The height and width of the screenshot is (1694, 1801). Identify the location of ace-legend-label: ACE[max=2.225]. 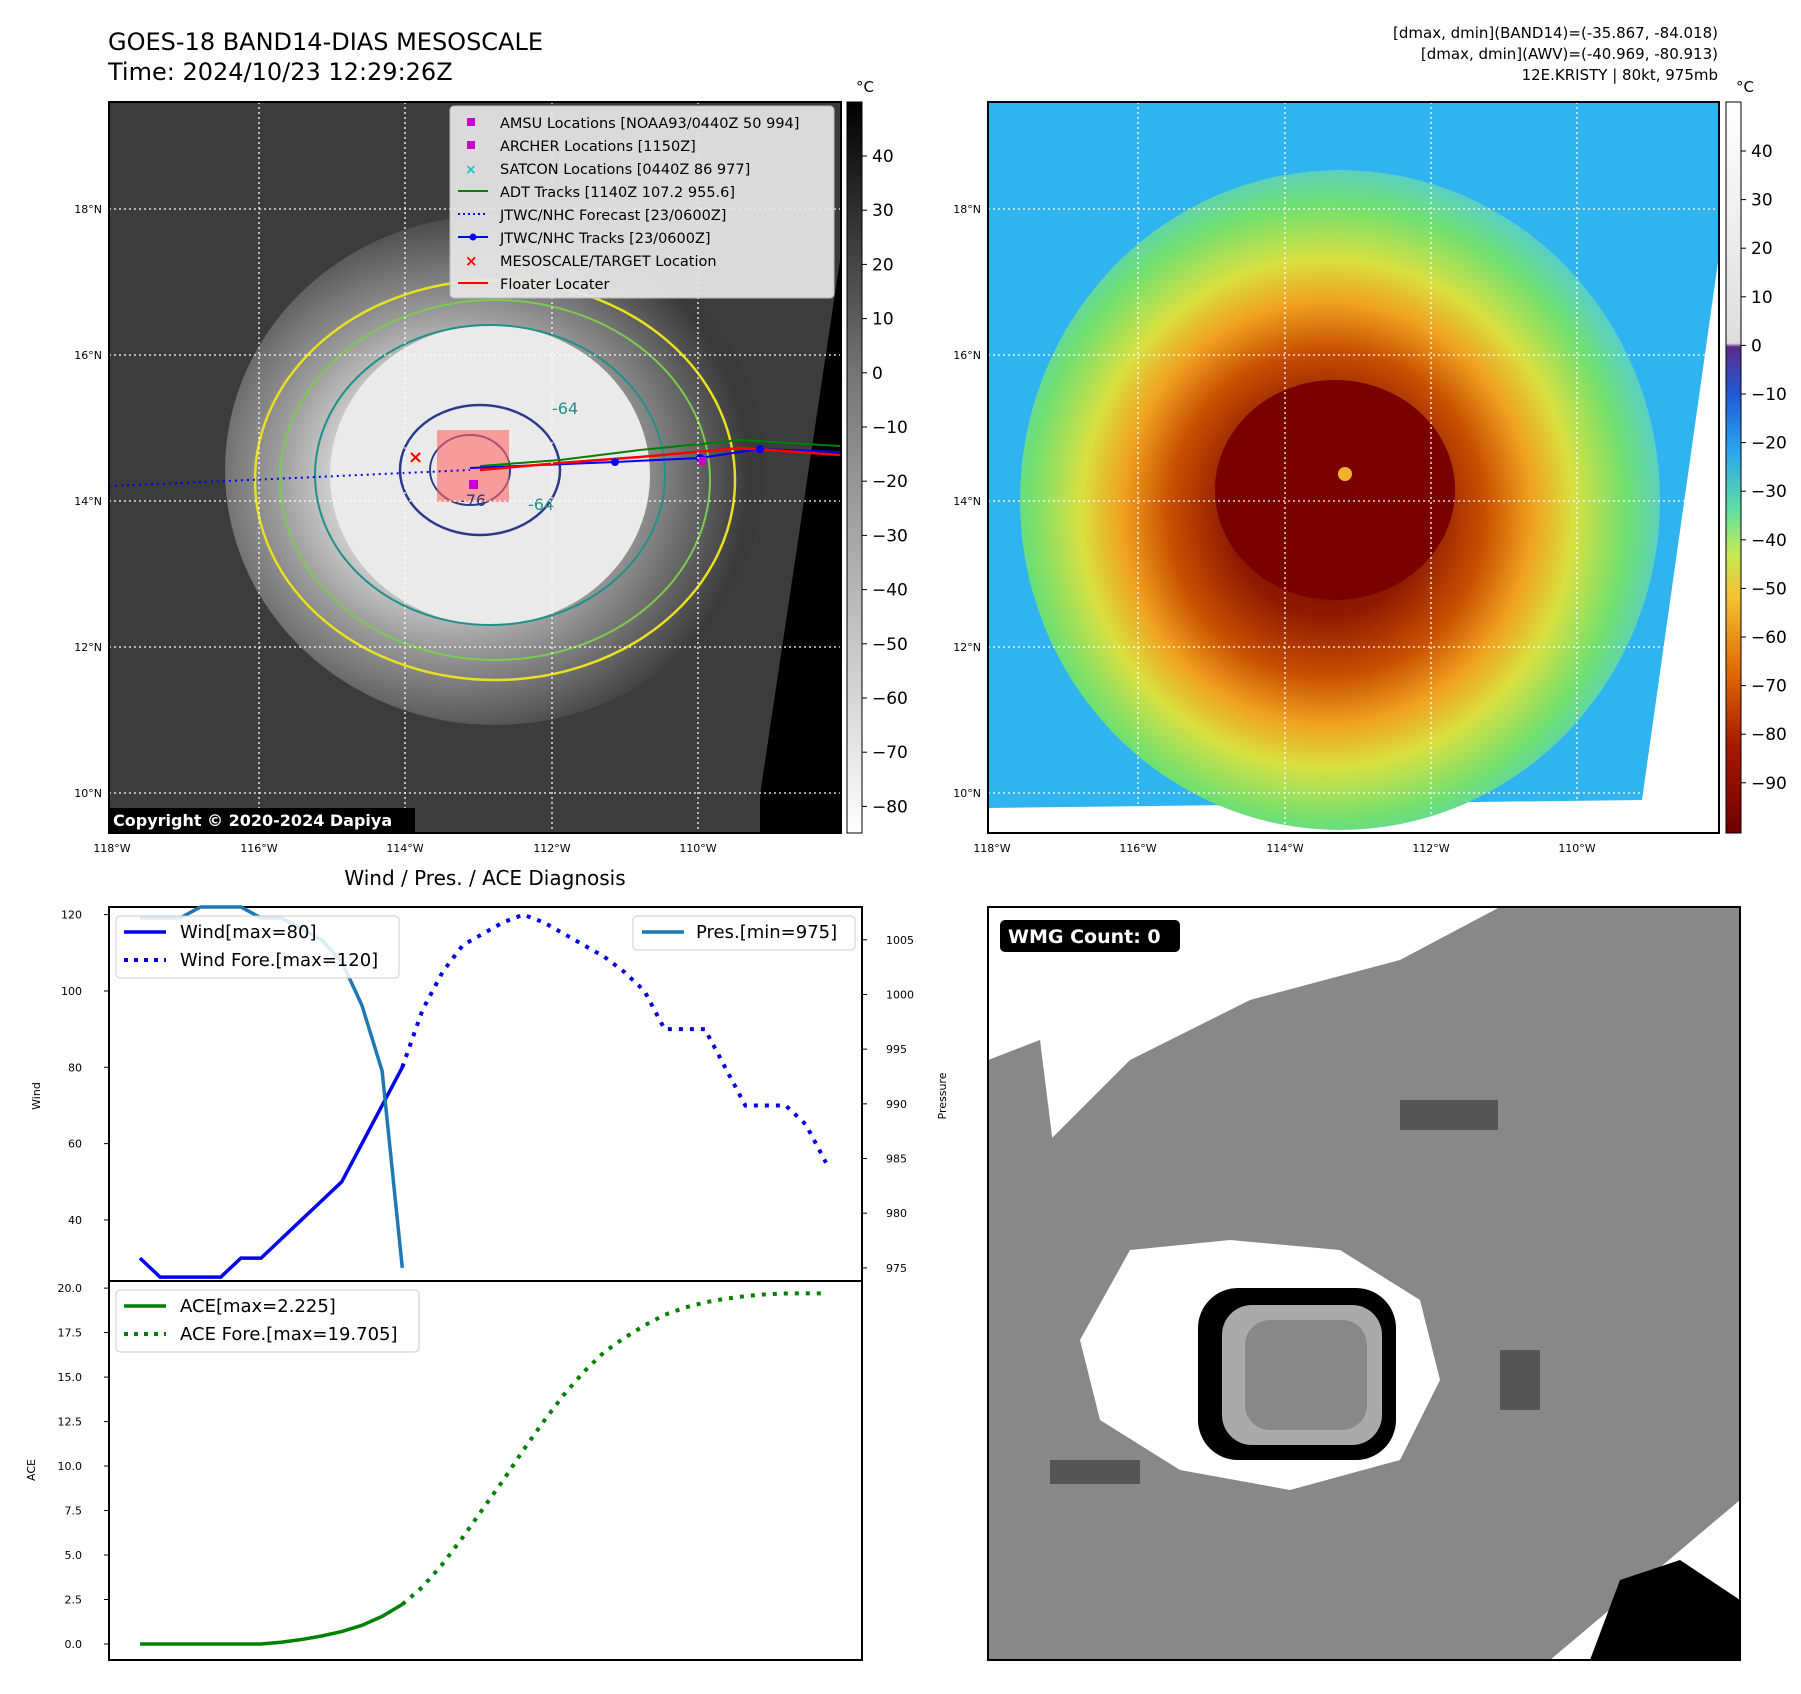
(258, 1306).